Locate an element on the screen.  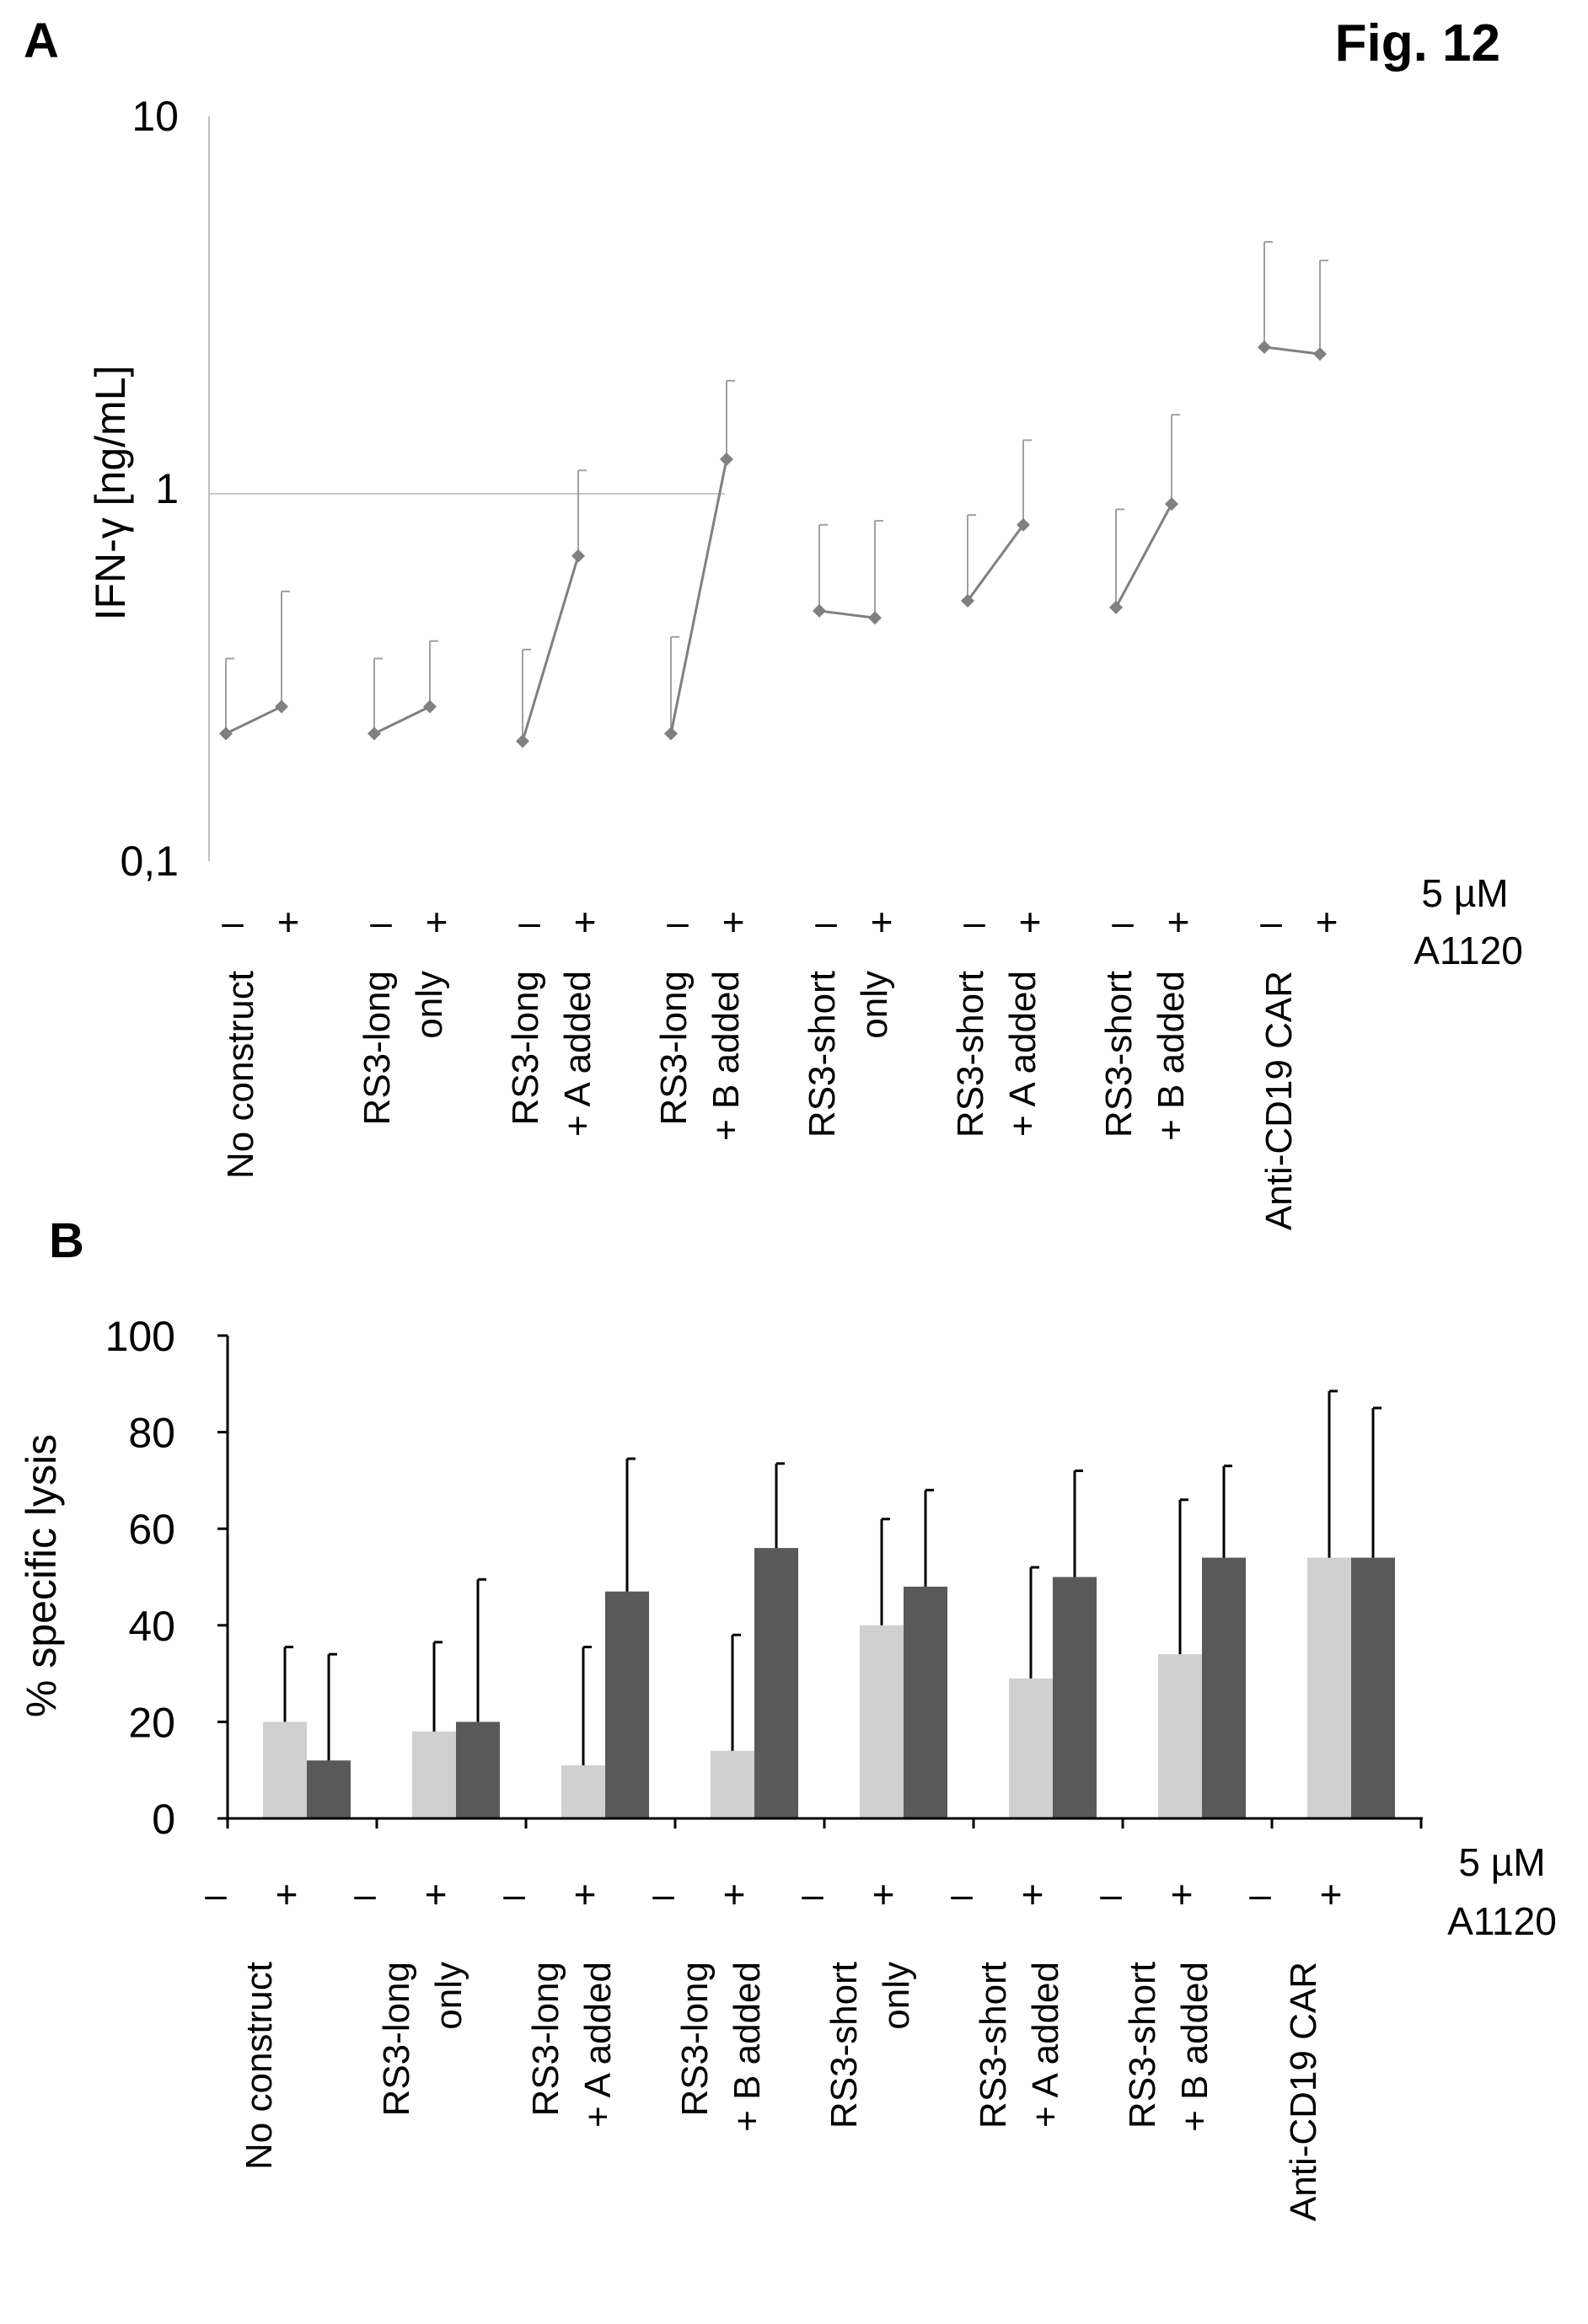
panel-a-category-label: only is located at coordinates (875, 1005).